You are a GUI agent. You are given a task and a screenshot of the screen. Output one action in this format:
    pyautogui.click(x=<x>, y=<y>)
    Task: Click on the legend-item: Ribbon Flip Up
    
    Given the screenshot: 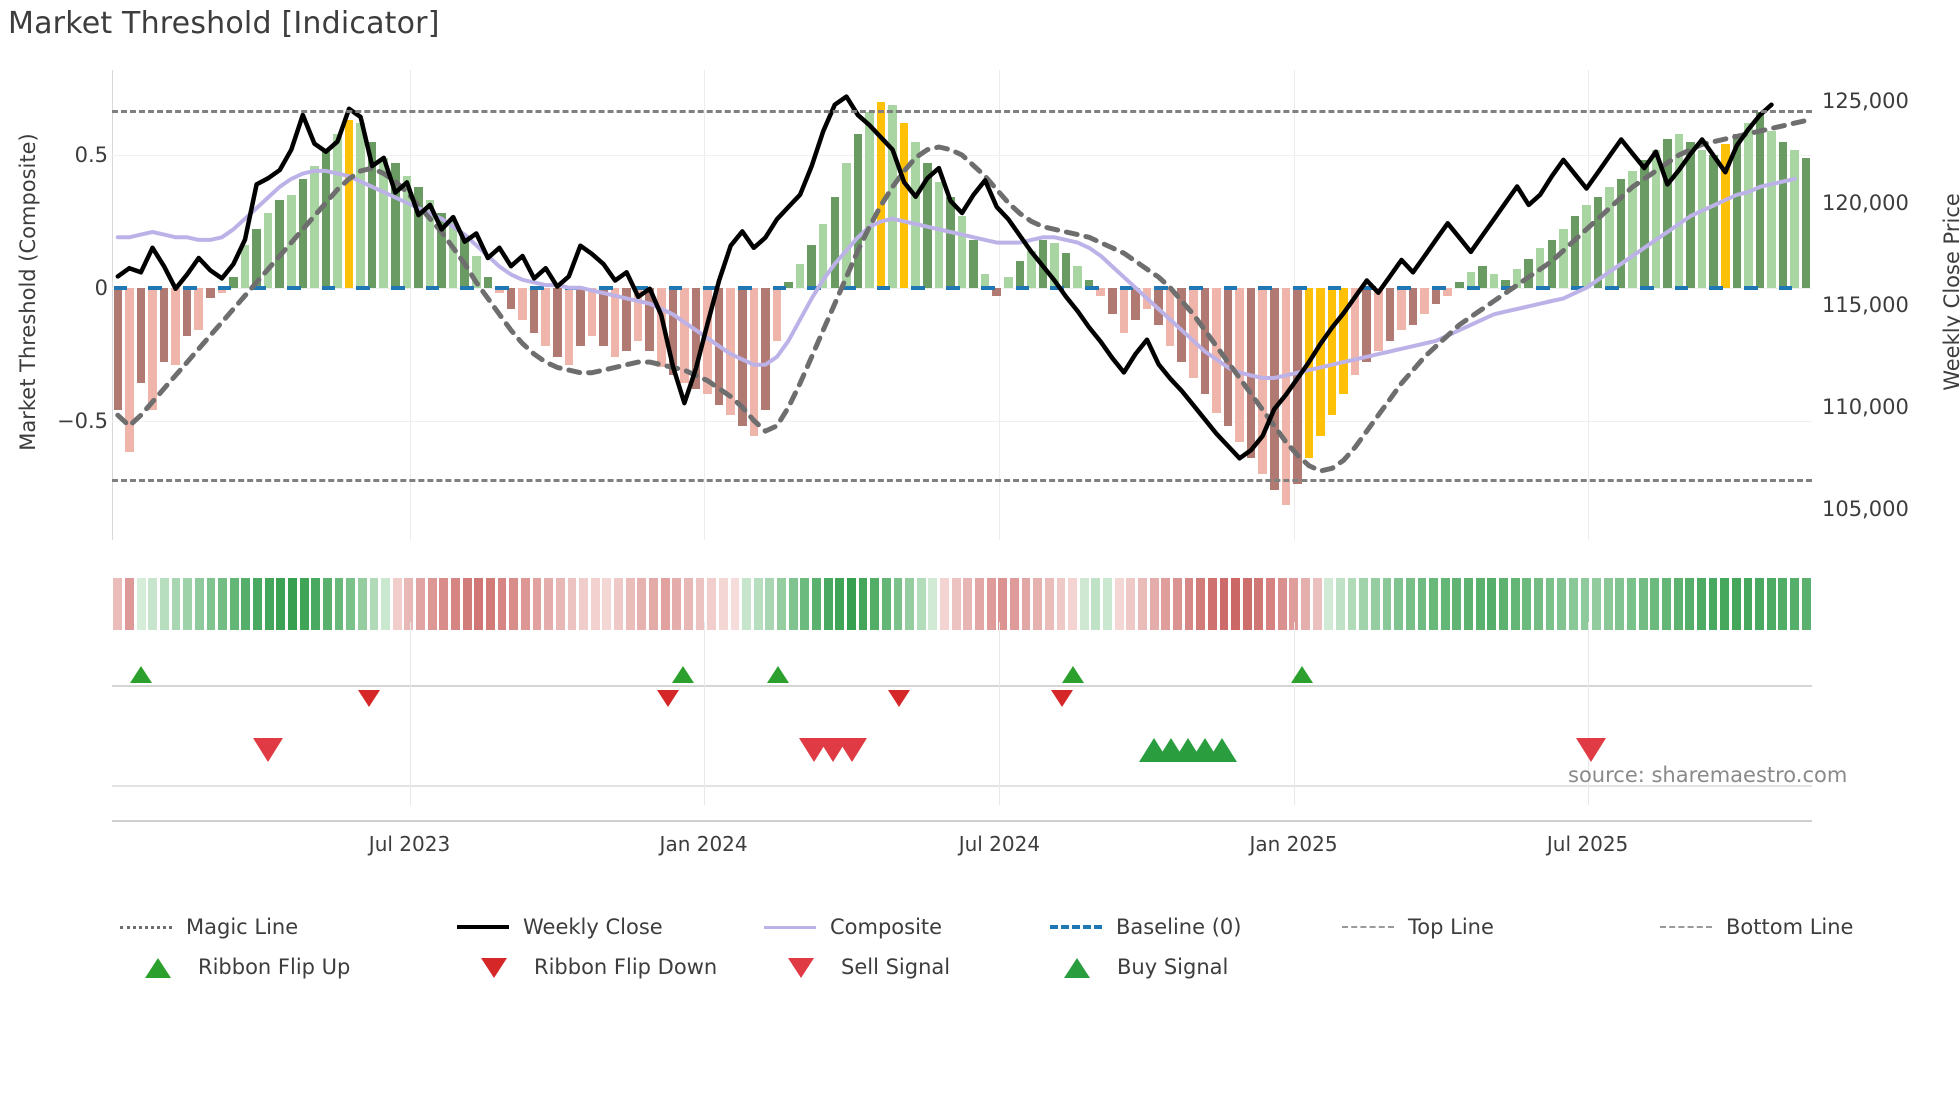 What is the action you would take?
    pyautogui.click(x=241, y=967)
    